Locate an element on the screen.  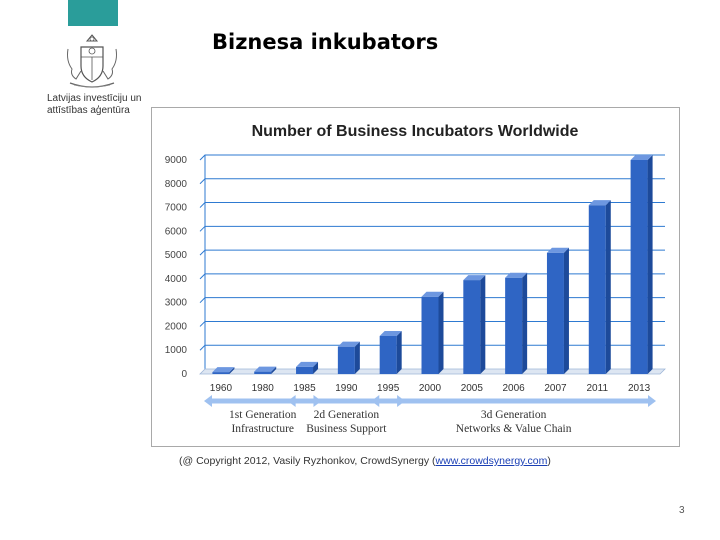
slide-title: Biznesa inkubators is located at coordinates (325, 42).